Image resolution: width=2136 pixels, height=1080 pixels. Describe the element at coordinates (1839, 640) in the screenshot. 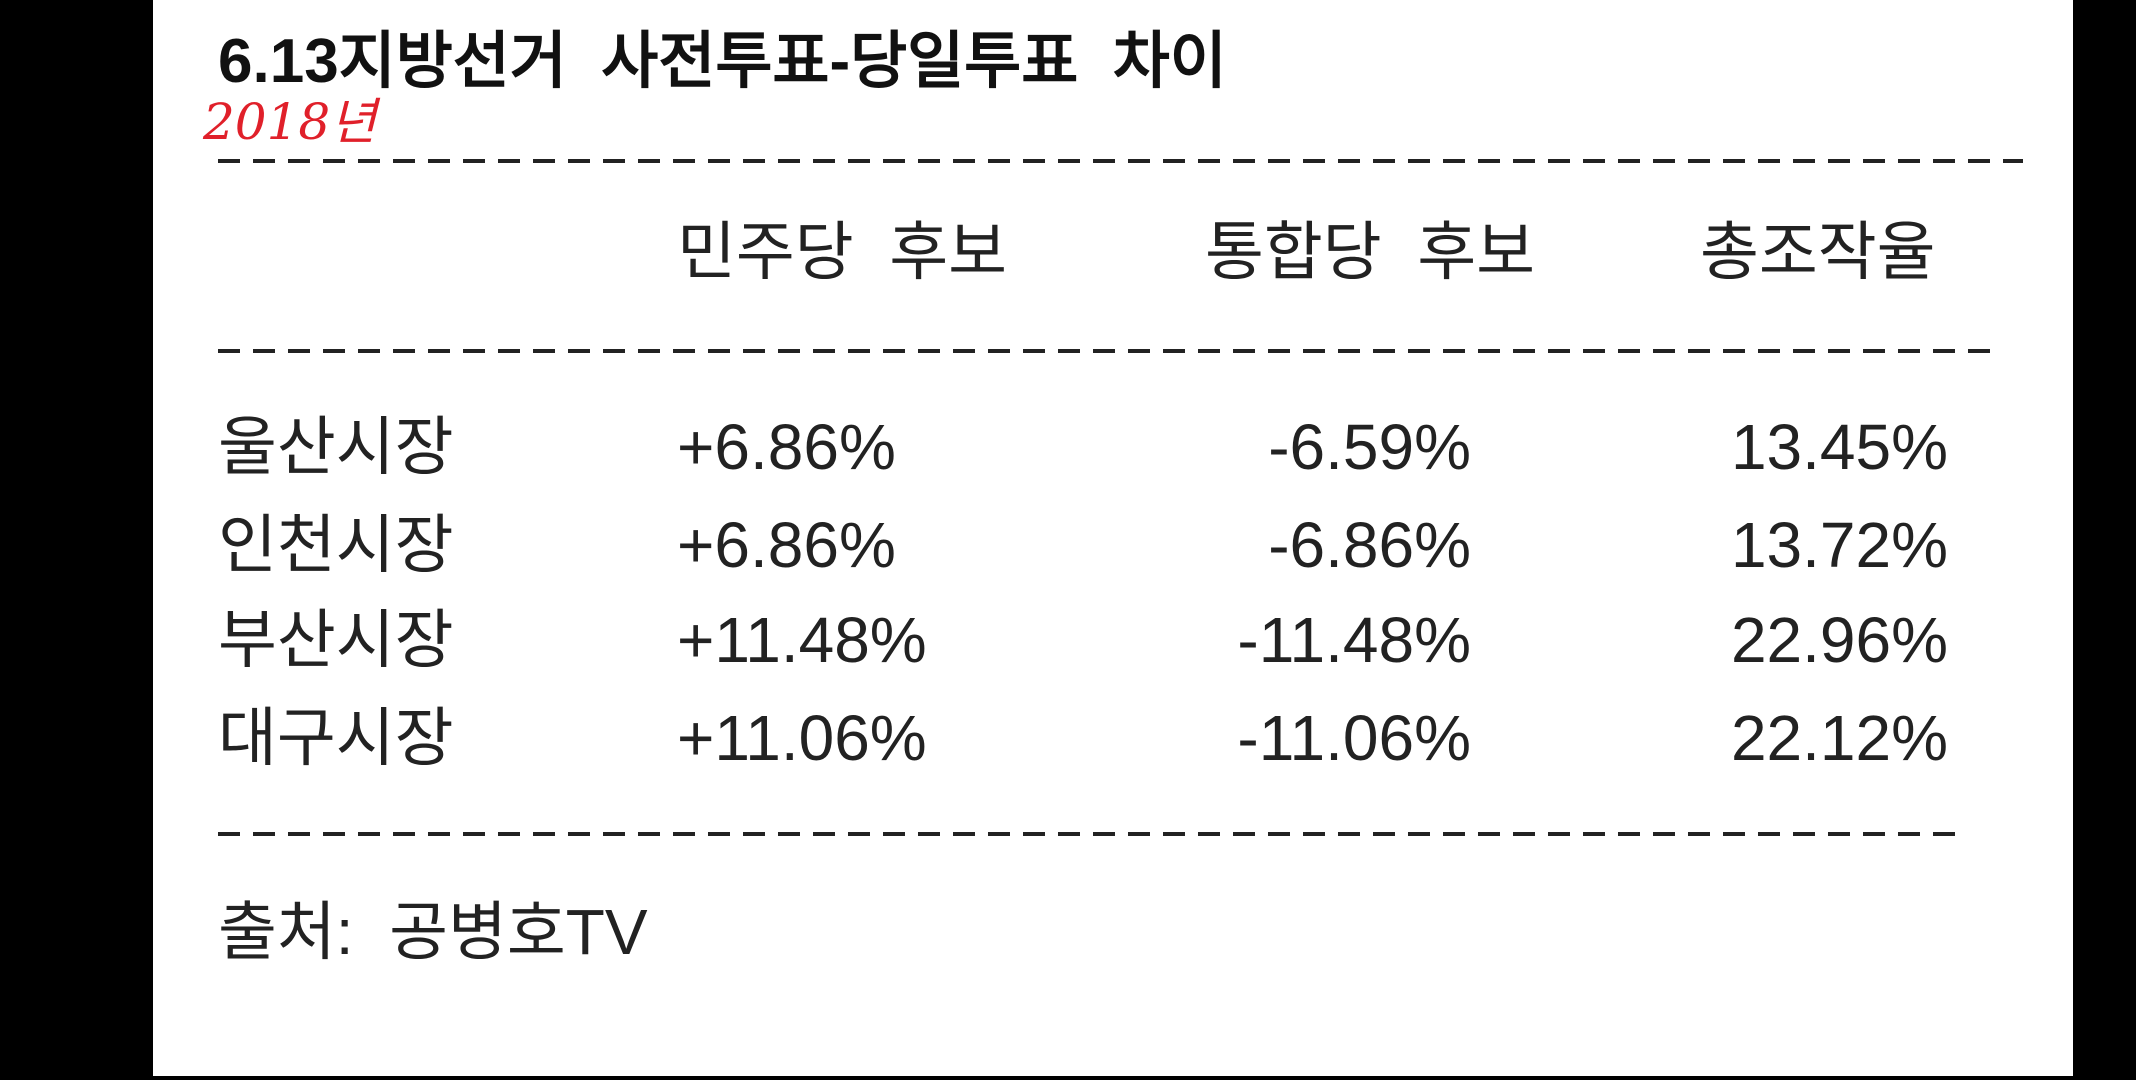

I see `cell: 22.96%` at that location.